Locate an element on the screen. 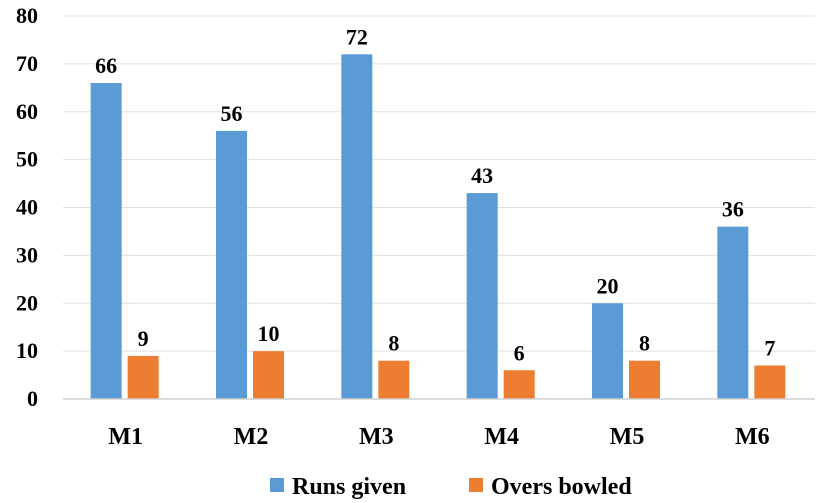 Image resolution: width=829 pixels, height=503 pixels. y-axis-ticks: 0 10 20 30 40 50 60 70 80 is located at coordinates (27, 207).